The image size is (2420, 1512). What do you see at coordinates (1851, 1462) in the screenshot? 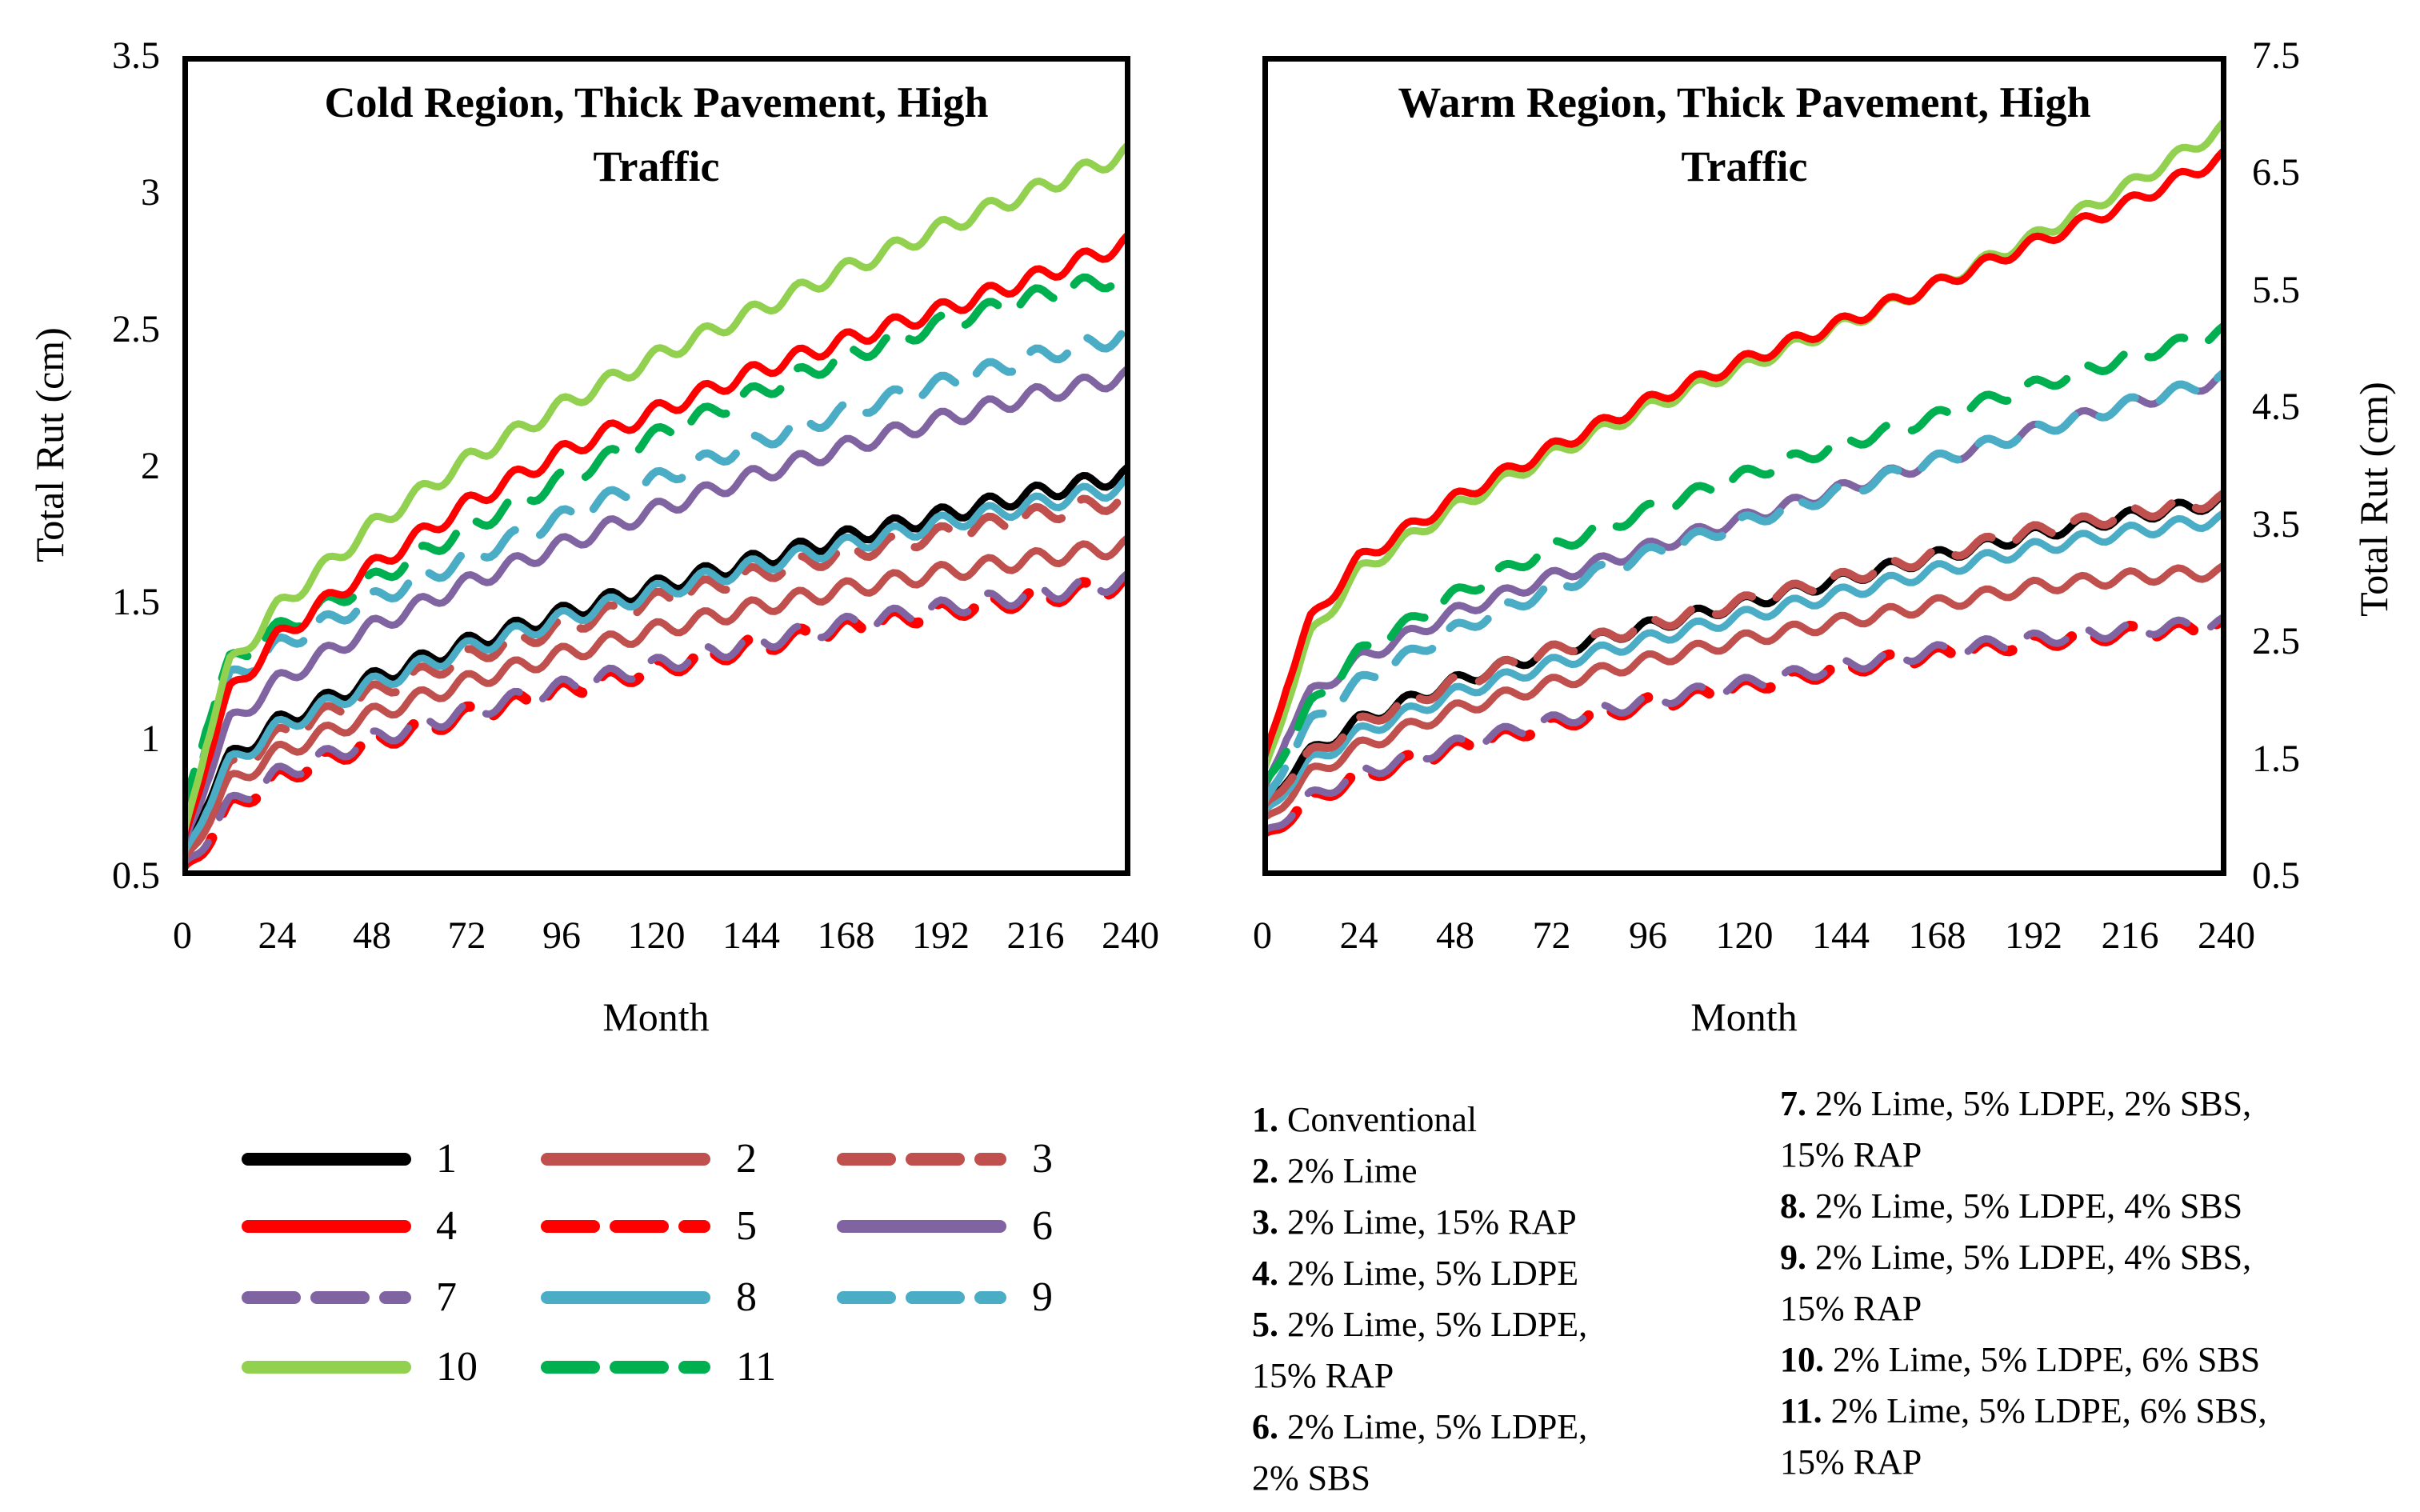
I see `mix-desc-right-line-7: 15% RAP` at bounding box center [1851, 1462].